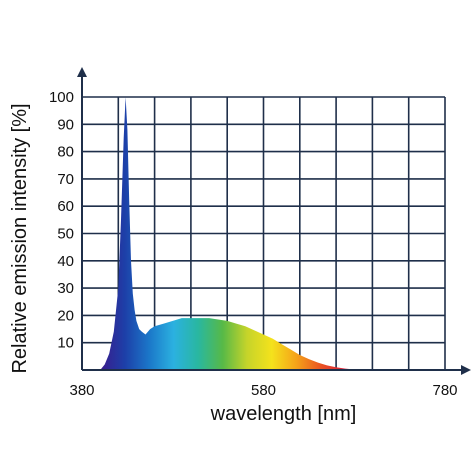  I want to click on x-tick-label: 380, so click(81, 390).